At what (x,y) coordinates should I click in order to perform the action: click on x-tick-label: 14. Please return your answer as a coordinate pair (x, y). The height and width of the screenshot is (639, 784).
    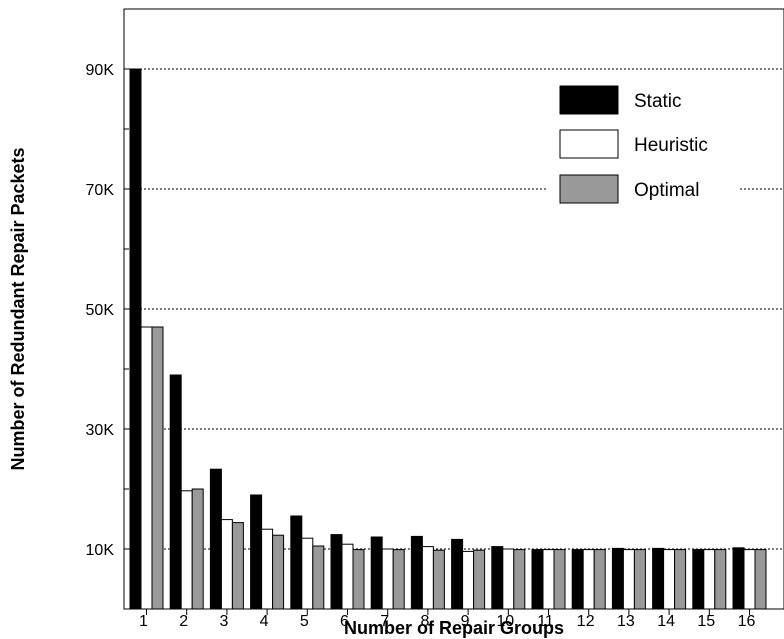
    Looking at the image, I should click on (666, 621).